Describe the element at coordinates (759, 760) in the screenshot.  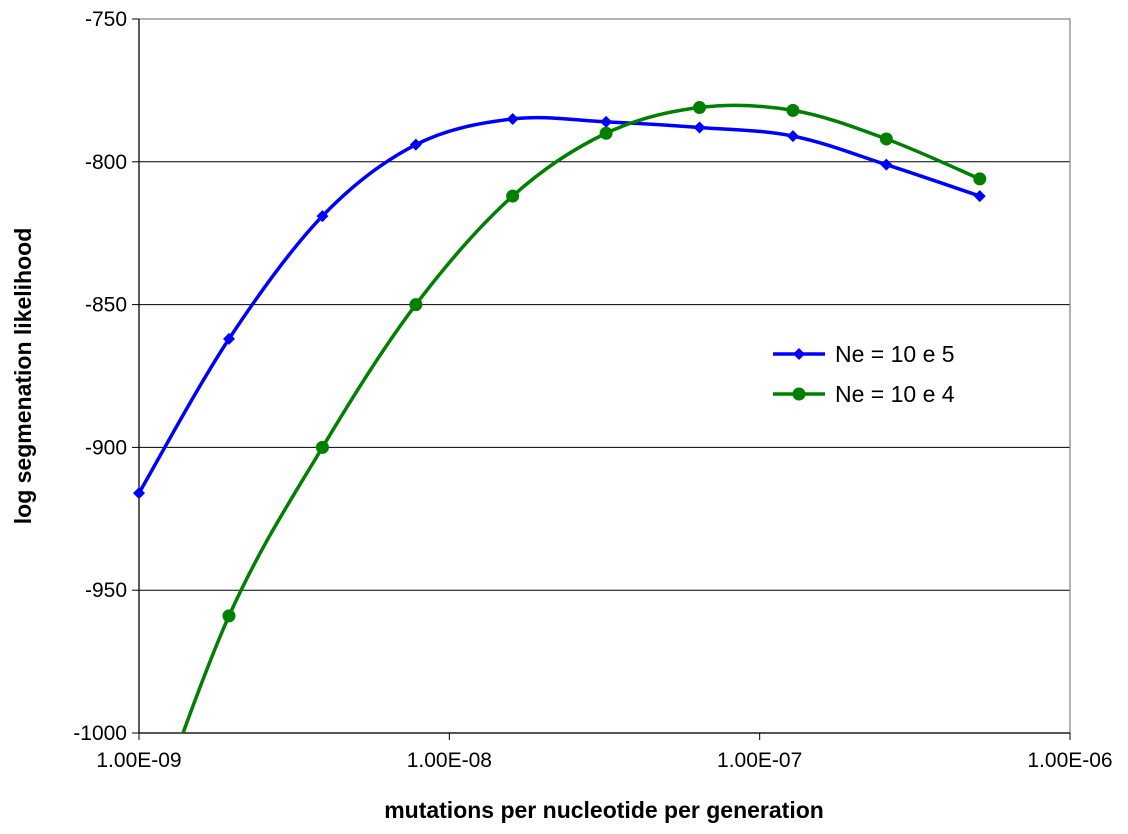
I see `x-tick-label: 1.00E-07` at that location.